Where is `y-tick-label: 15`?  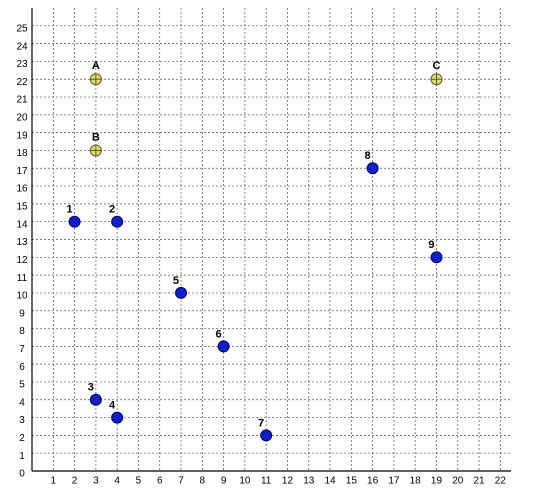
y-tick-label: 15 is located at coordinates (22, 207).